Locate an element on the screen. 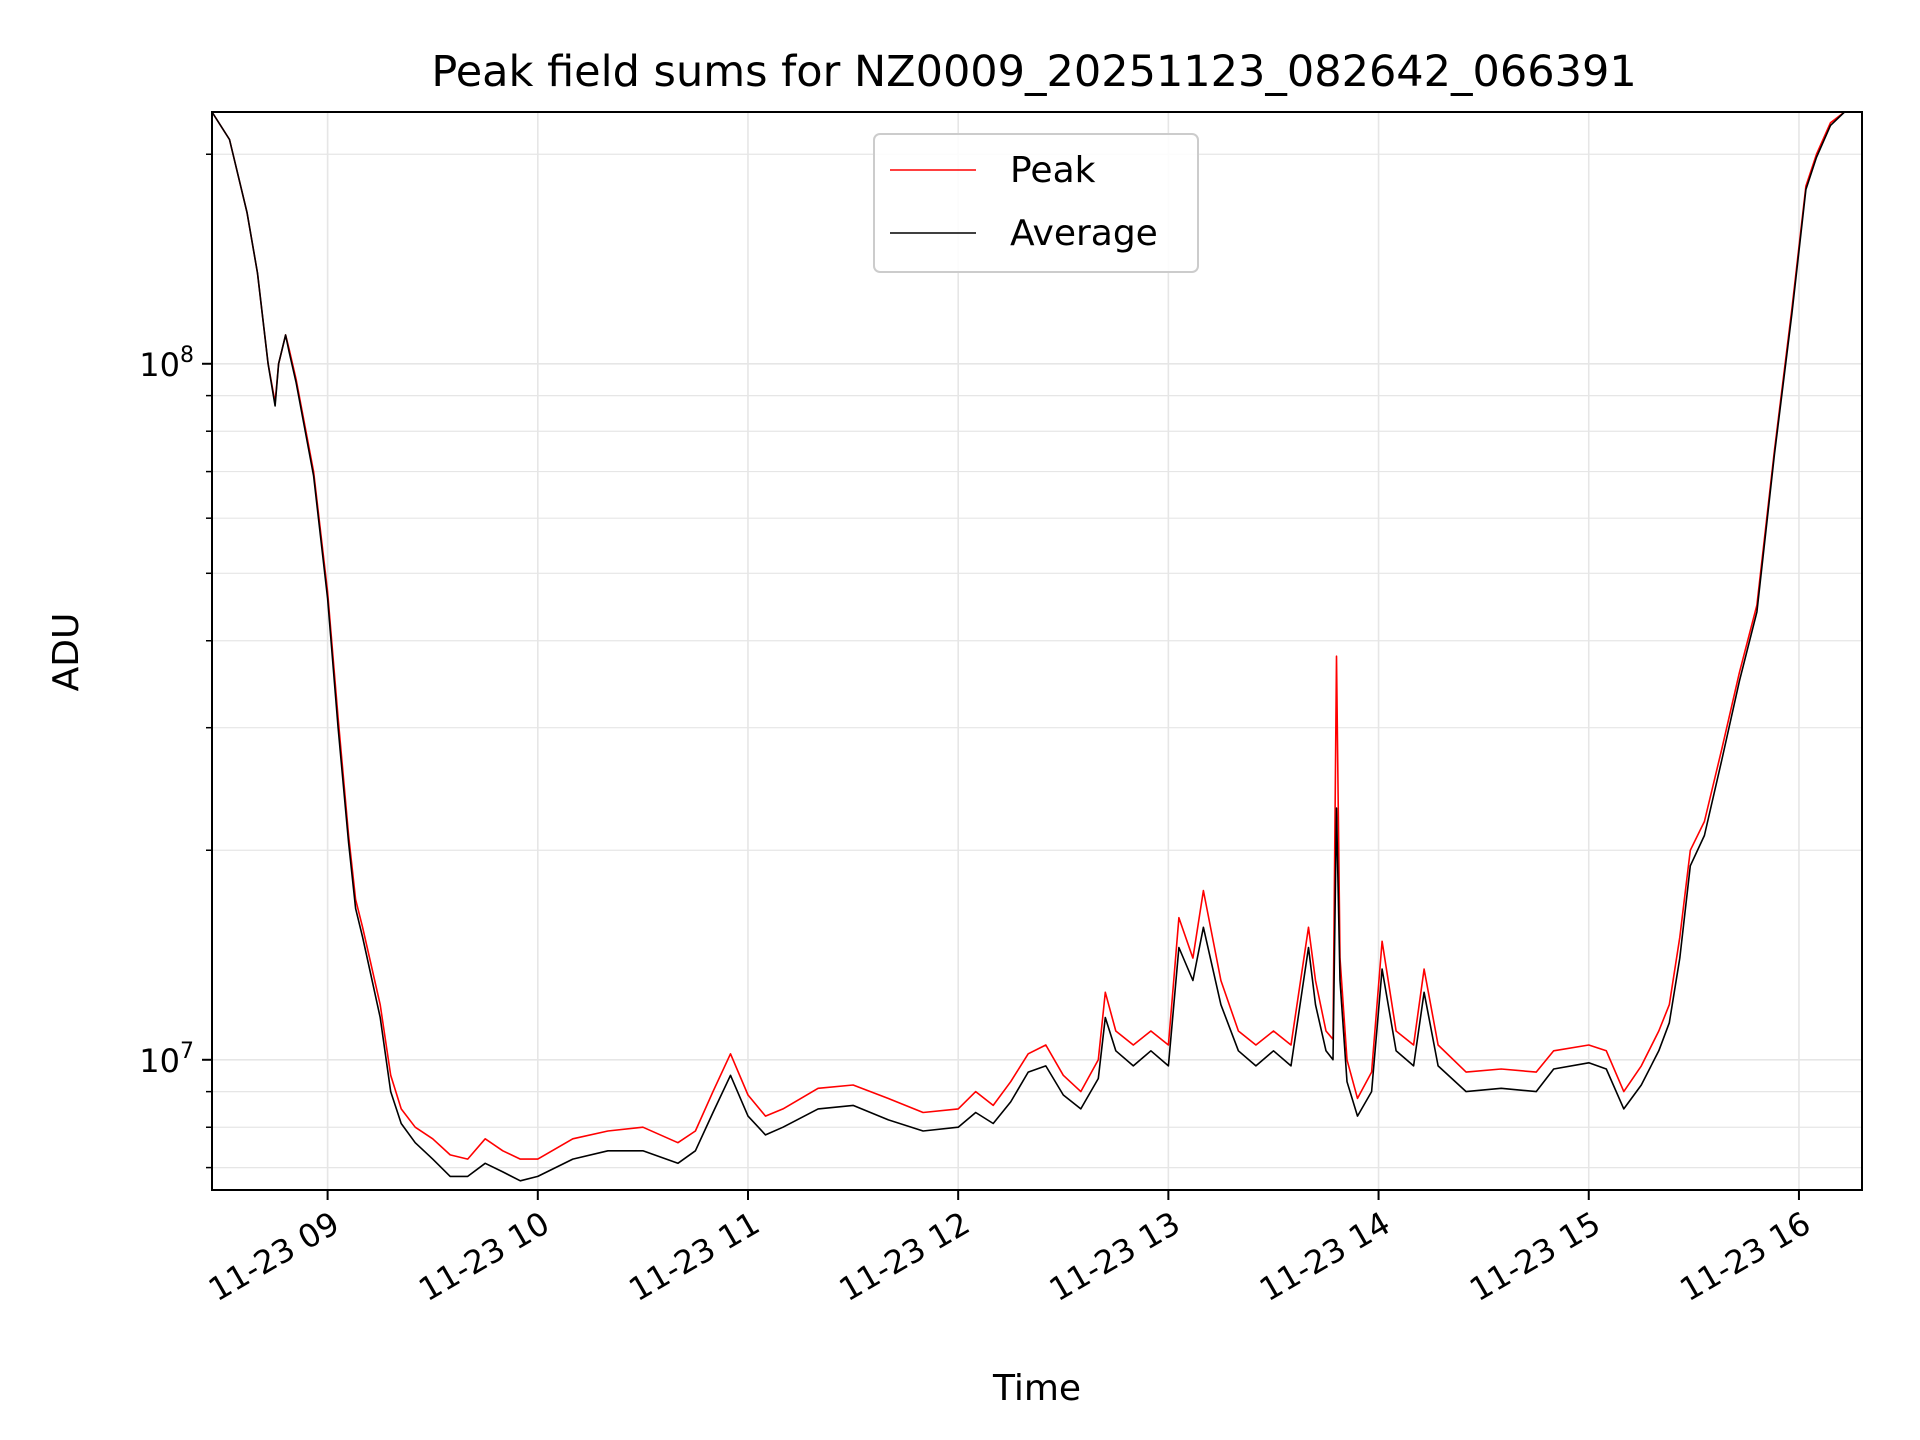  legend-box is located at coordinates (1036, 203).